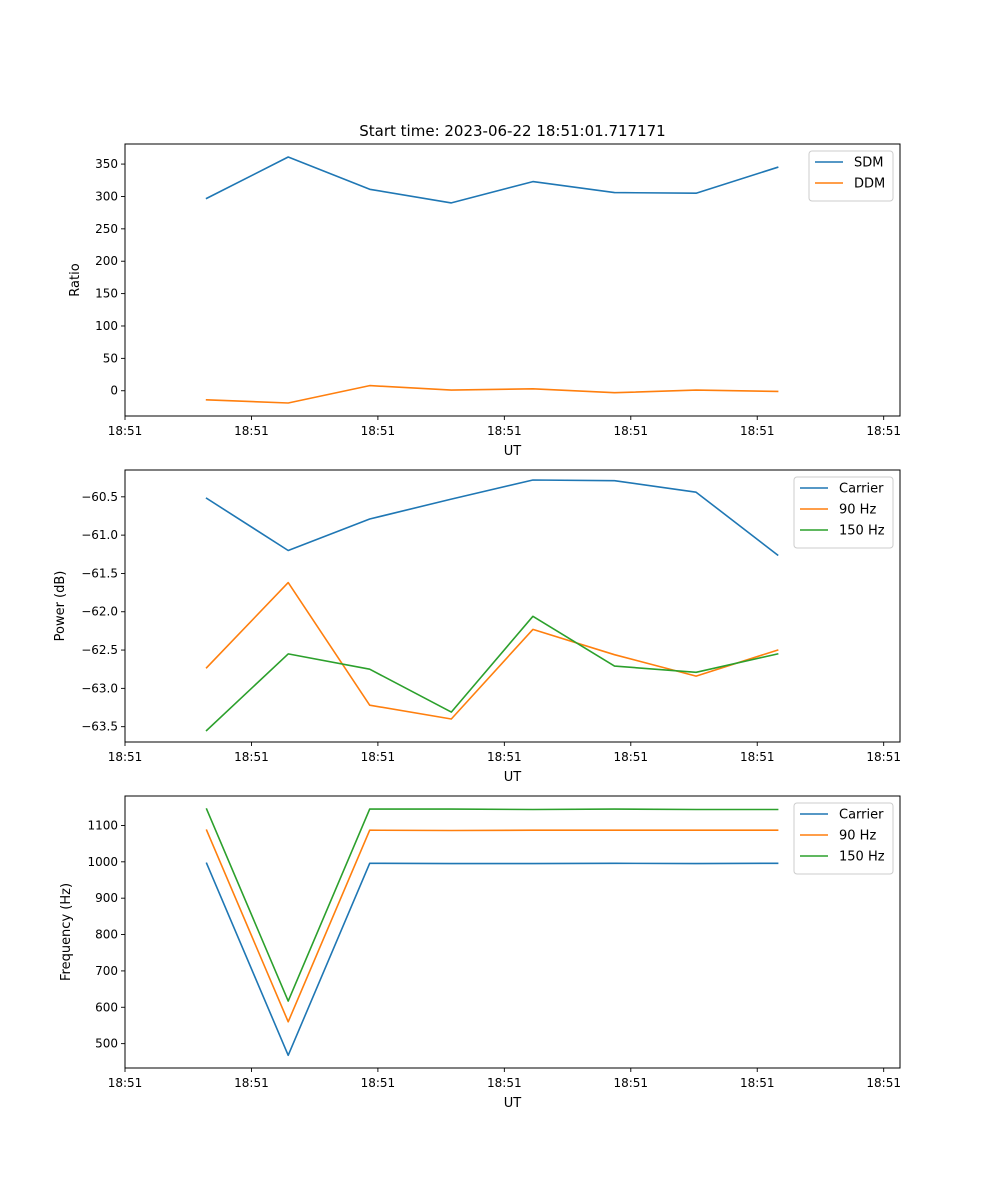  What do you see at coordinates (869, 184) in the screenshot?
I see `legend-label: DDM` at bounding box center [869, 184].